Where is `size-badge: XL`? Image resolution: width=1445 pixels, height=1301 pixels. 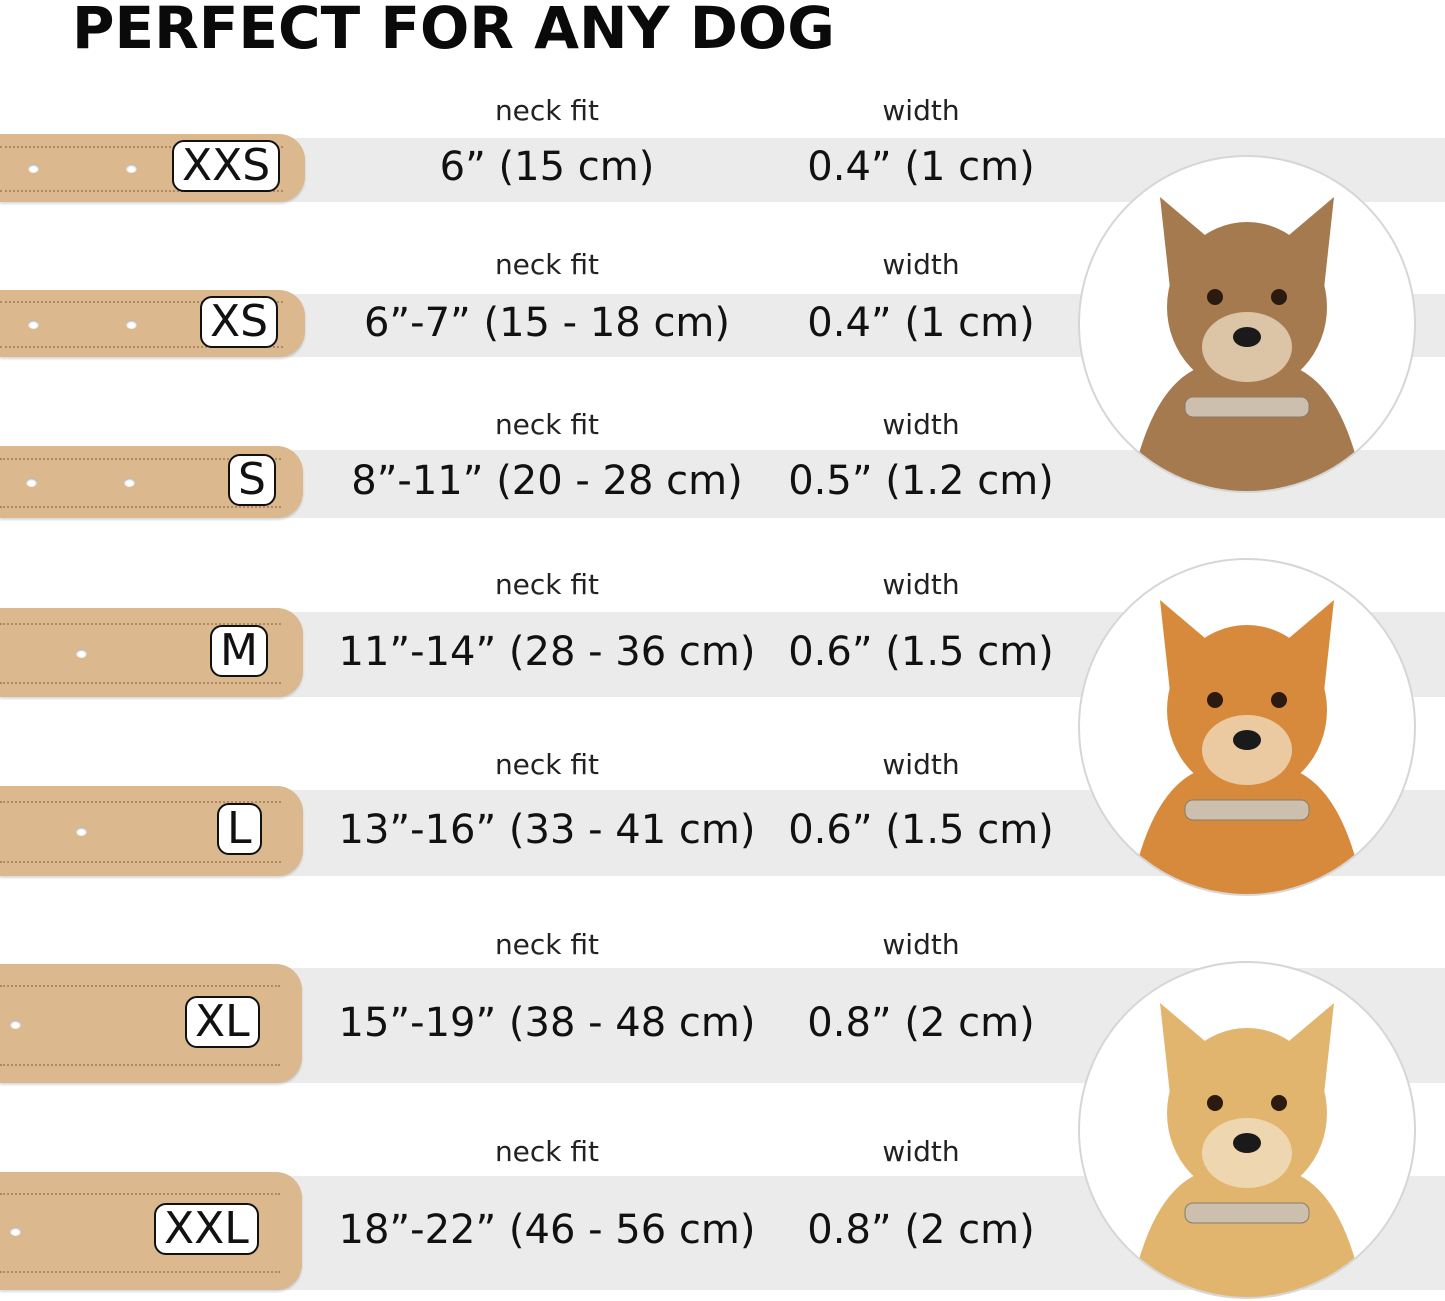 size-badge: XL is located at coordinates (222, 1021).